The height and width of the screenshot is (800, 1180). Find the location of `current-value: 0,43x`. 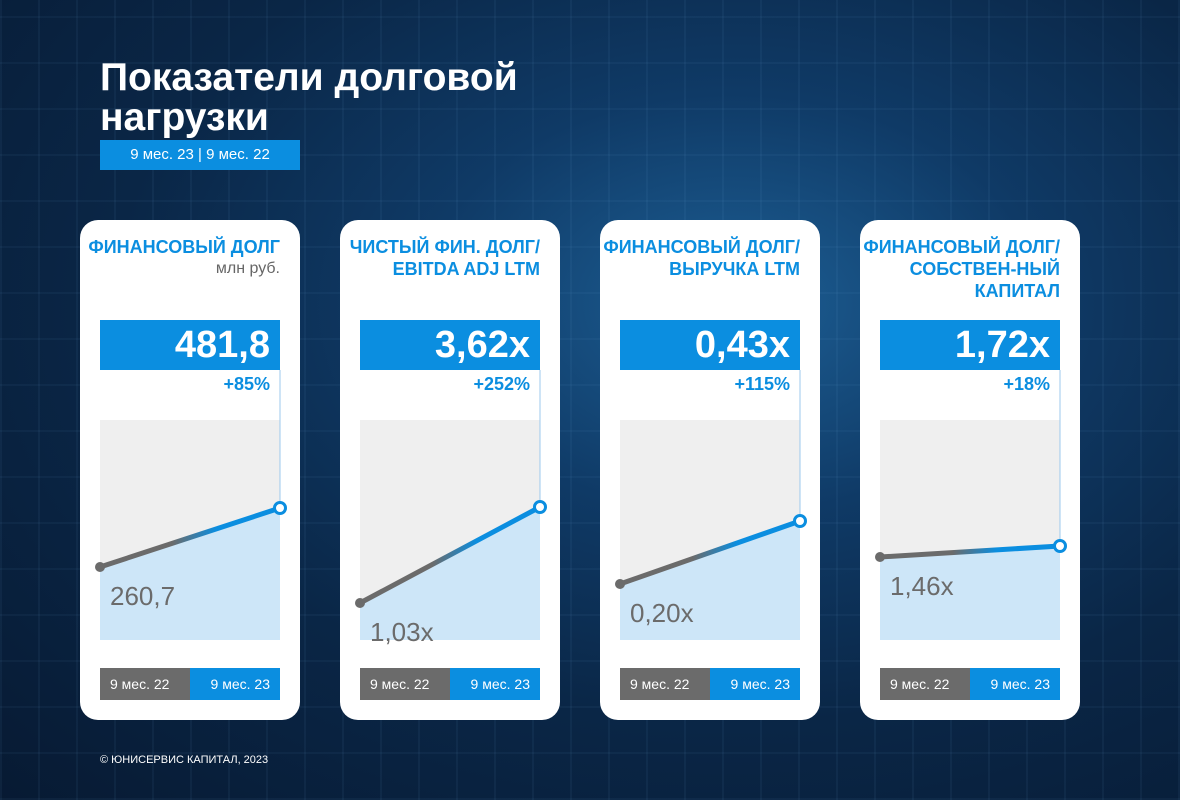

current-value: 0,43x is located at coordinates (710, 345).